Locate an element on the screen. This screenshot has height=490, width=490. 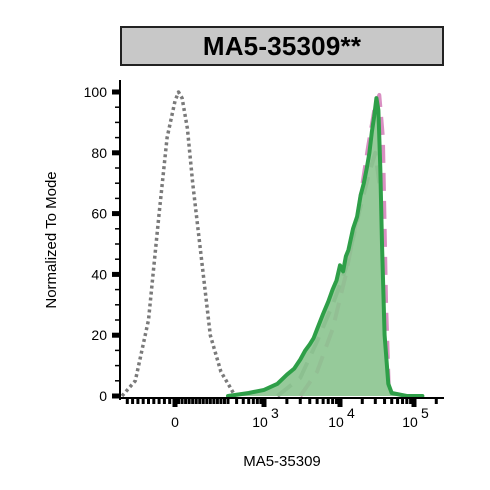
x-tick-label-1: 10 is located at coordinates (260, 422).